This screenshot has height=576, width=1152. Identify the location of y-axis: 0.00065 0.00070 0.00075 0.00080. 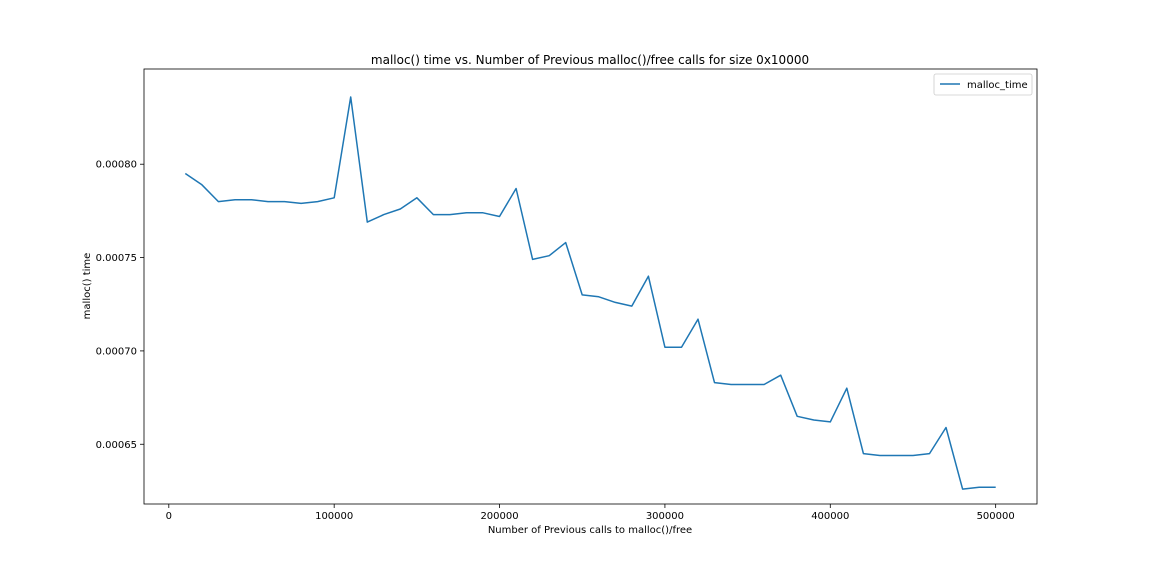
(120, 305).